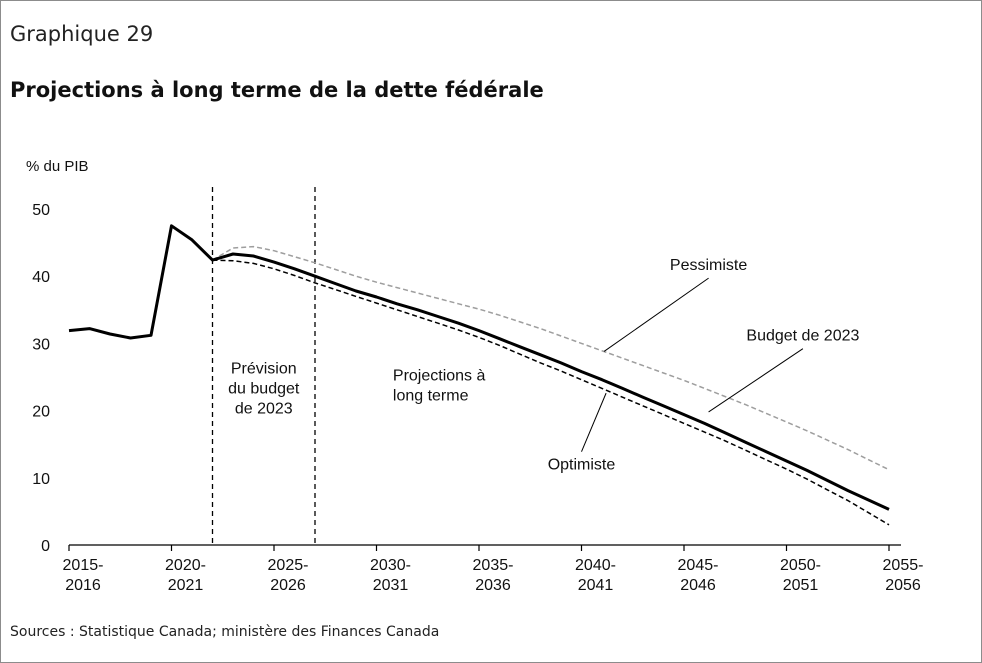 The width and height of the screenshot is (982, 663). Describe the element at coordinates (493, 585) in the screenshot. I see `x-tick-label: 2036` at that location.